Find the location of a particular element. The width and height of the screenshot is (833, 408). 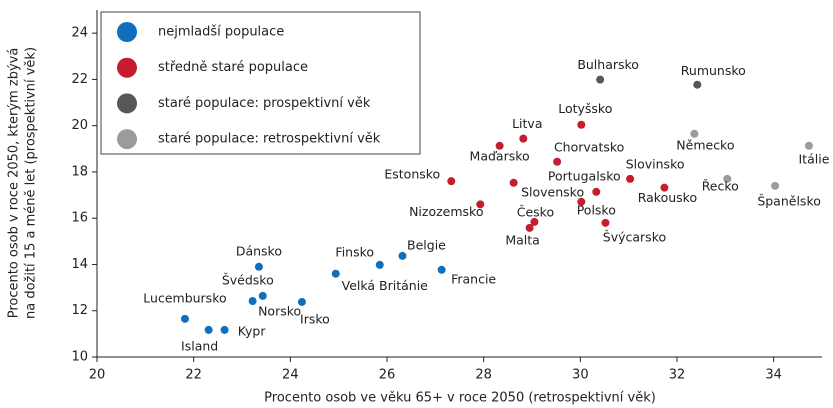

point-label: Belgie is located at coordinates (426, 244).